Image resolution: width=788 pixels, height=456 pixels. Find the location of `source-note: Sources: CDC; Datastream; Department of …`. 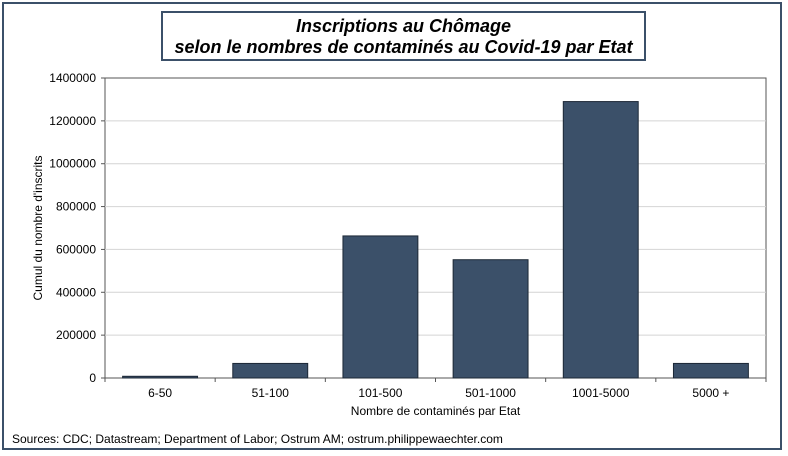

source-note: Sources: CDC; Datastream; Department of … is located at coordinates (257, 439).